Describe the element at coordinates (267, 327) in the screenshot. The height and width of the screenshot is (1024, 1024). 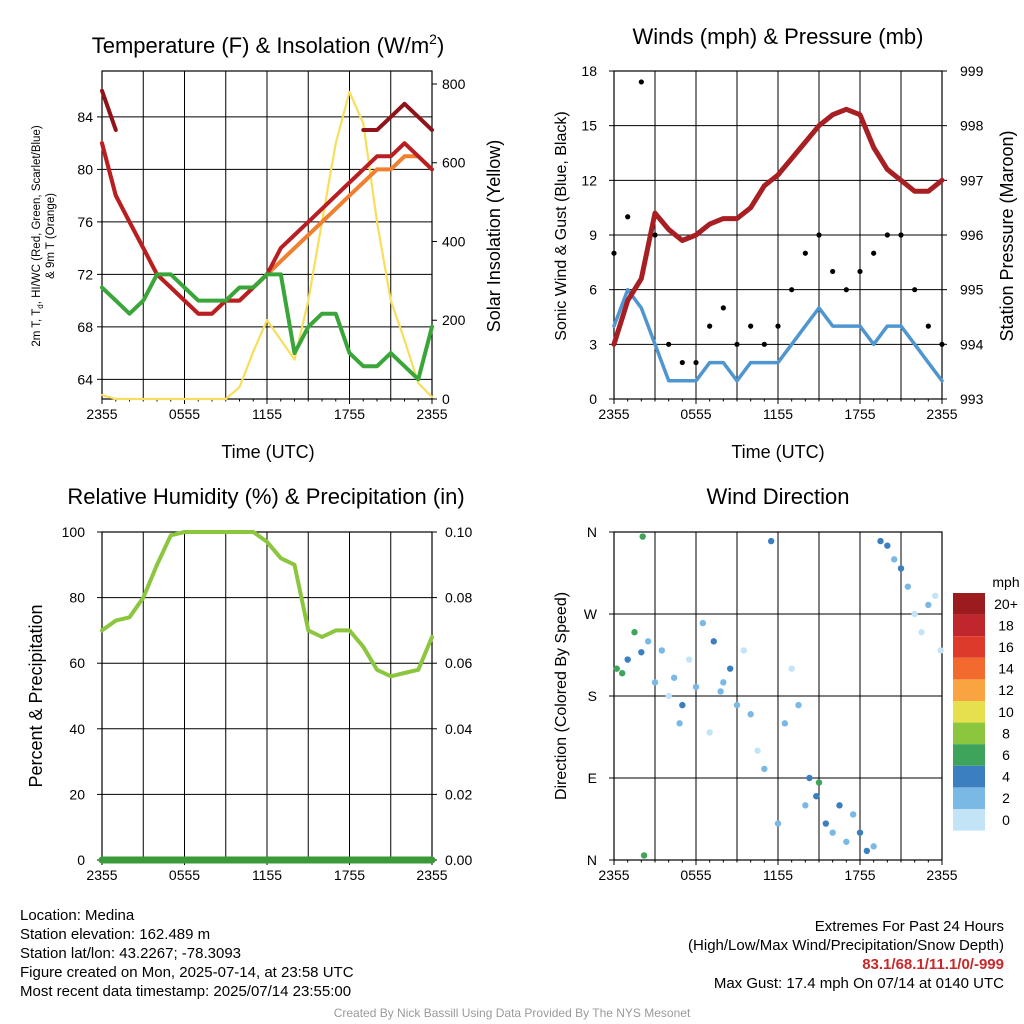
I see `dewpoint-line` at that location.